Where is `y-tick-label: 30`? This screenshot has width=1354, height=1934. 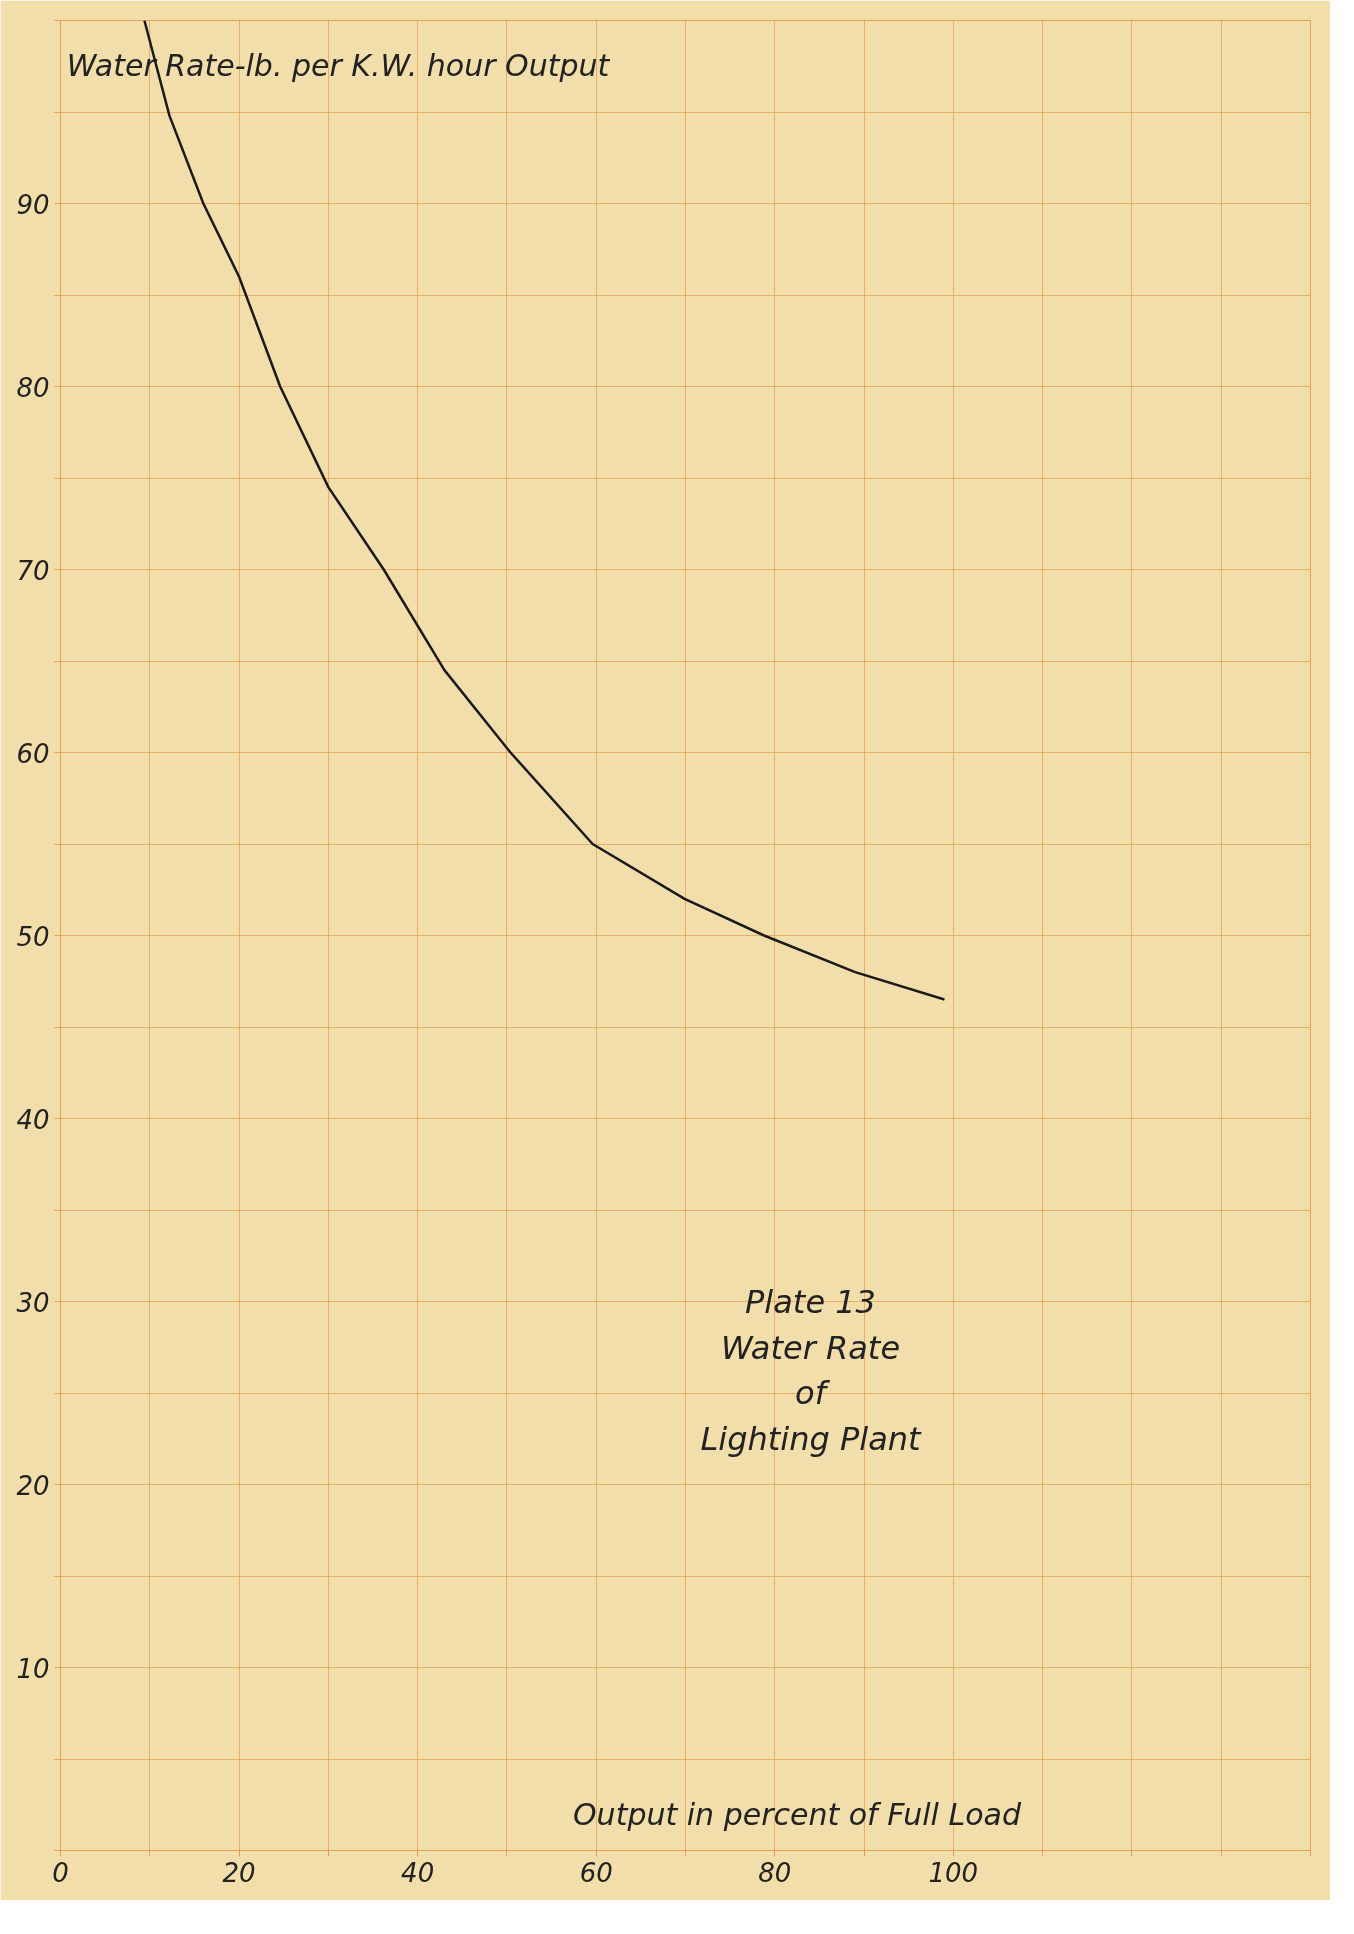 y-tick-label: 30 is located at coordinates (33, 1302).